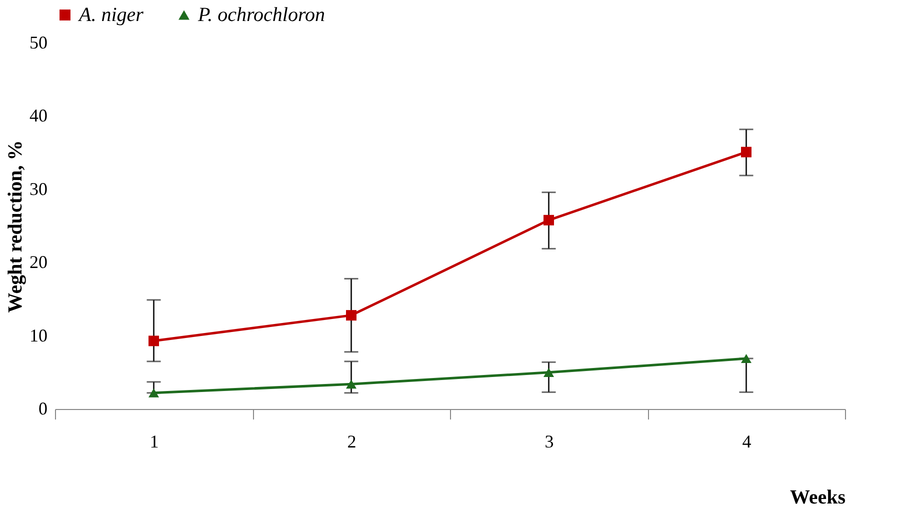 Image resolution: width=914 pixels, height=525 pixels. What do you see at coordinates (154, 442) in the screenshot?
I see `x-tick-label: 1` at bounding box center [154, 442].